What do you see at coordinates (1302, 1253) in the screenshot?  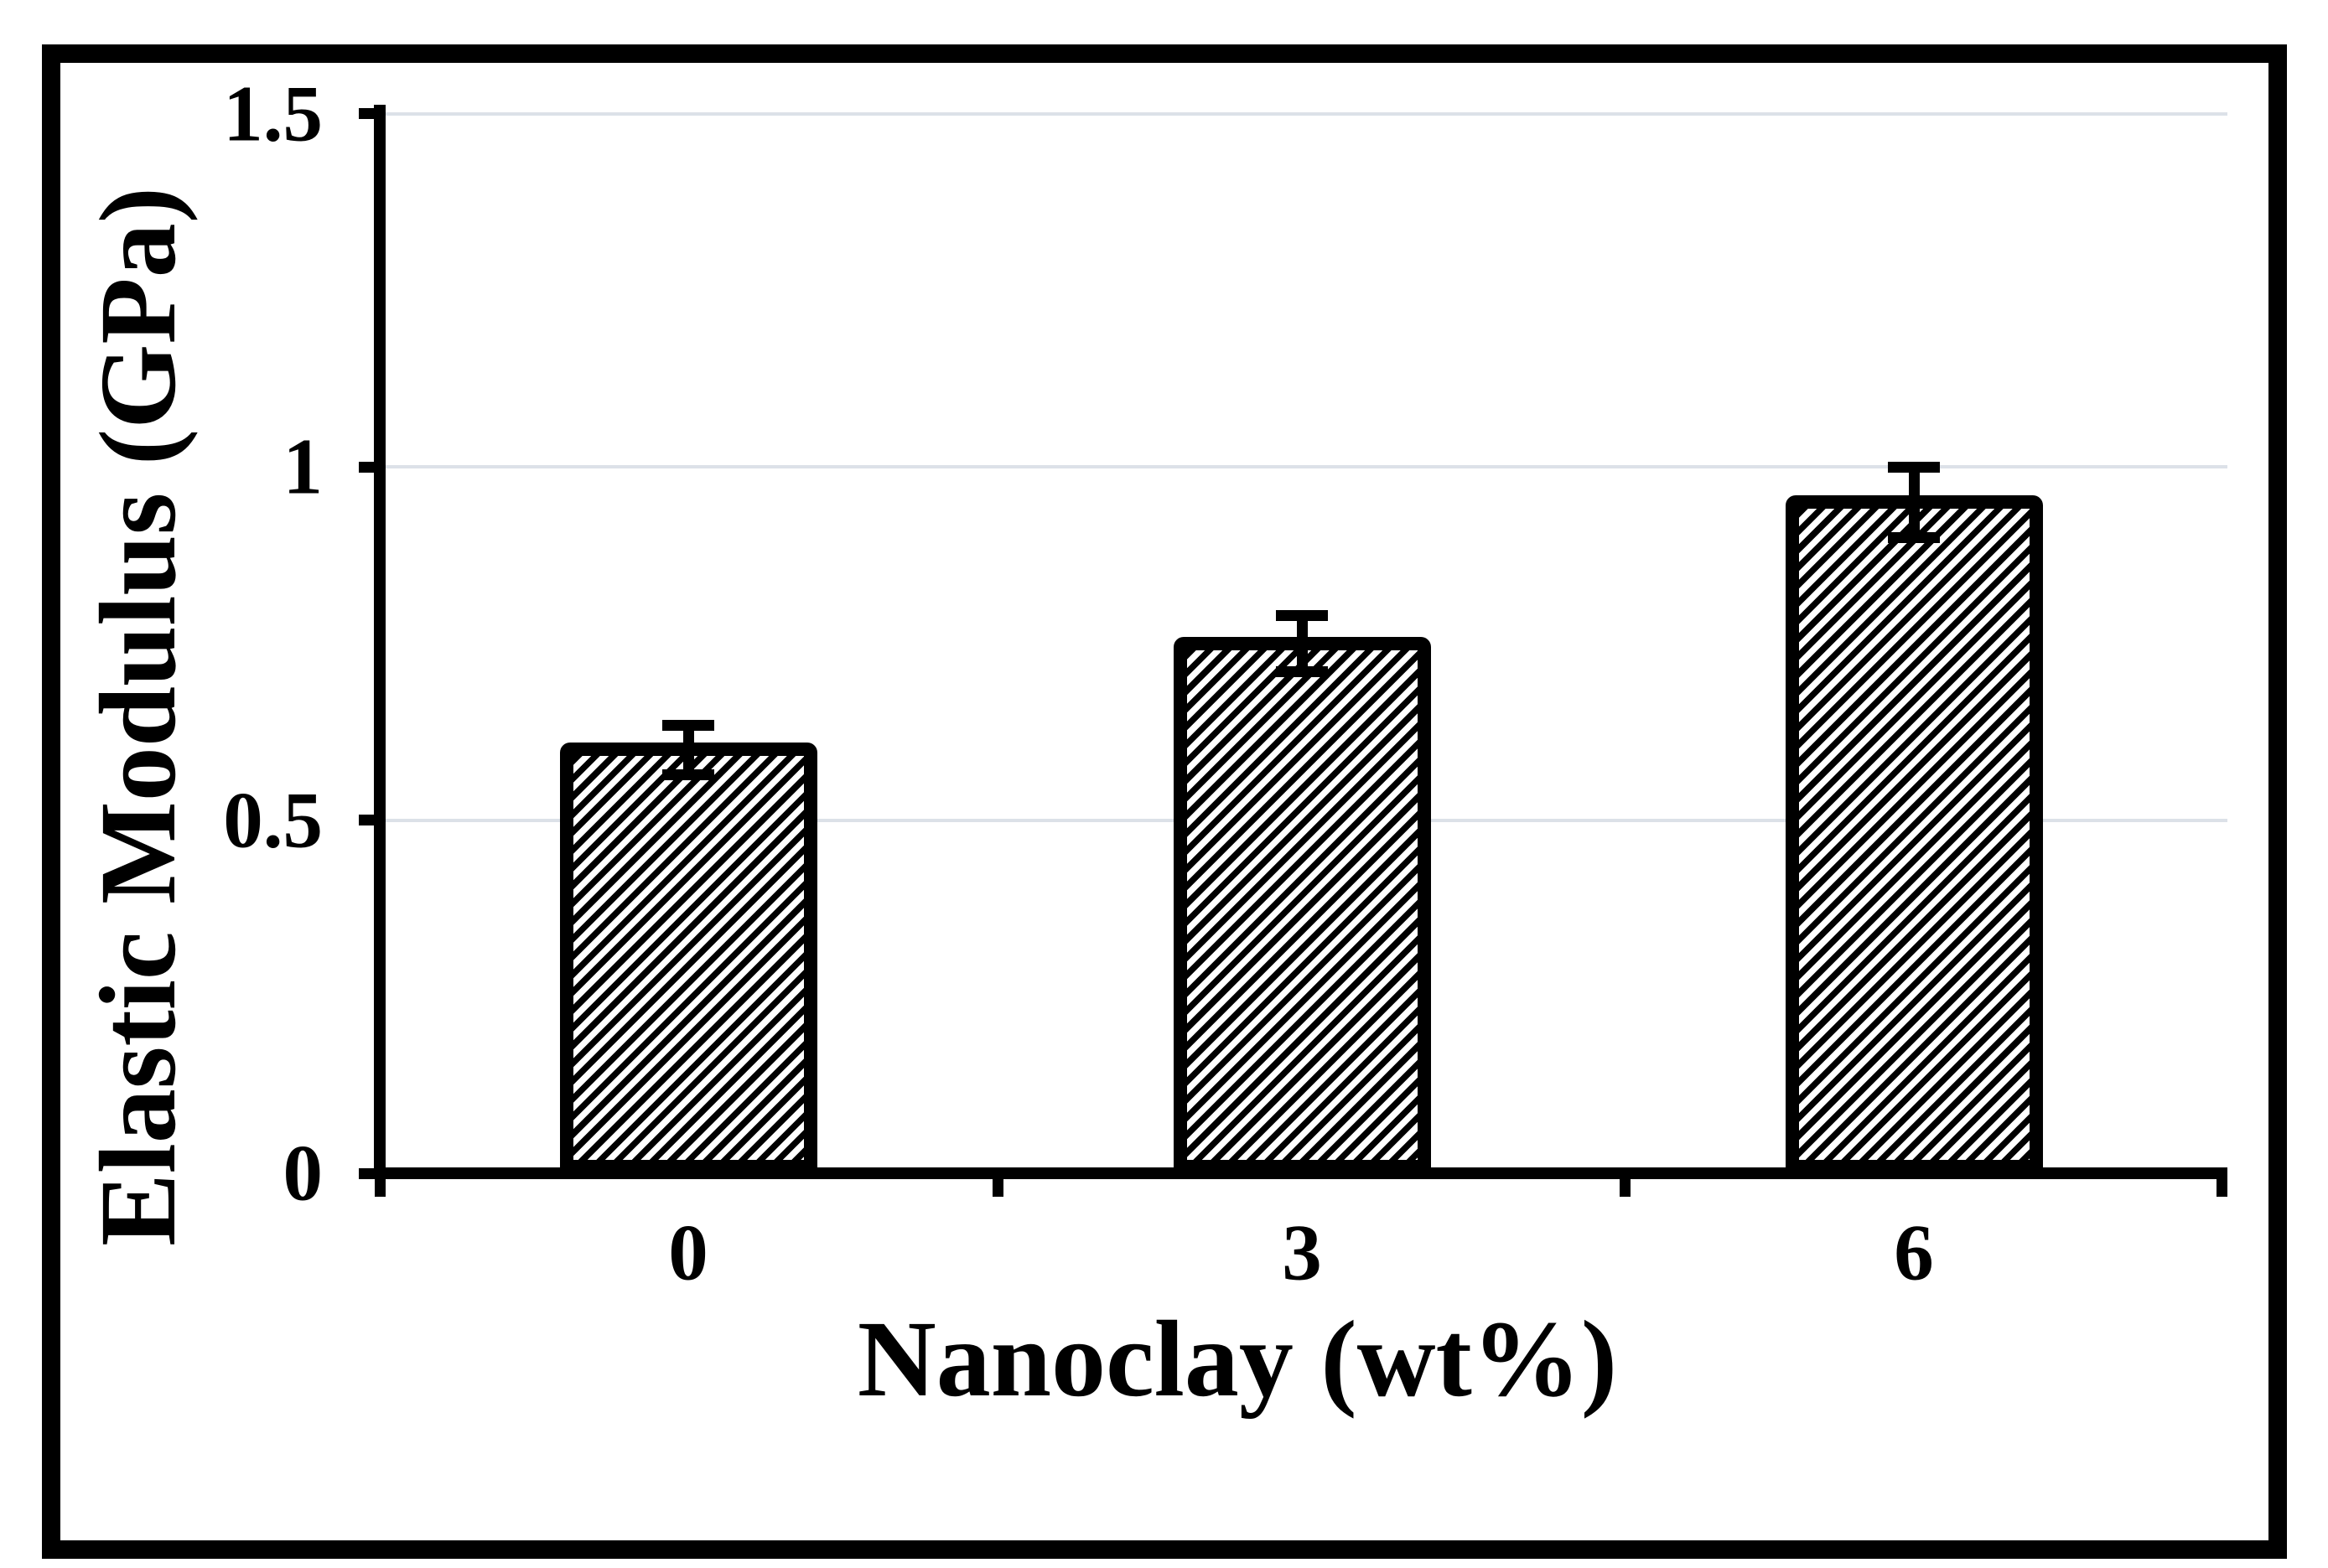 I see `x-tick-label: 3` at bounding box center [1302, 1253].